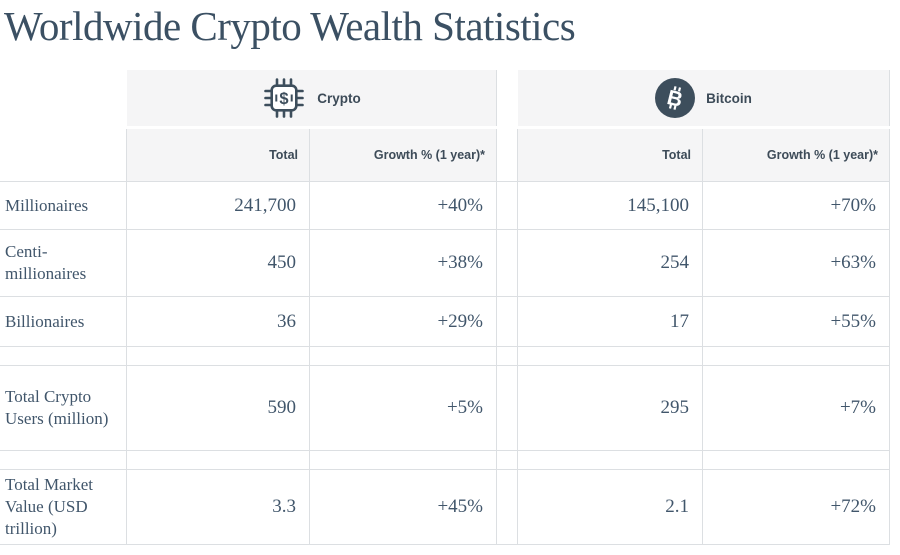  I want to click on crypto-total-header: Total, so click(218, 156).